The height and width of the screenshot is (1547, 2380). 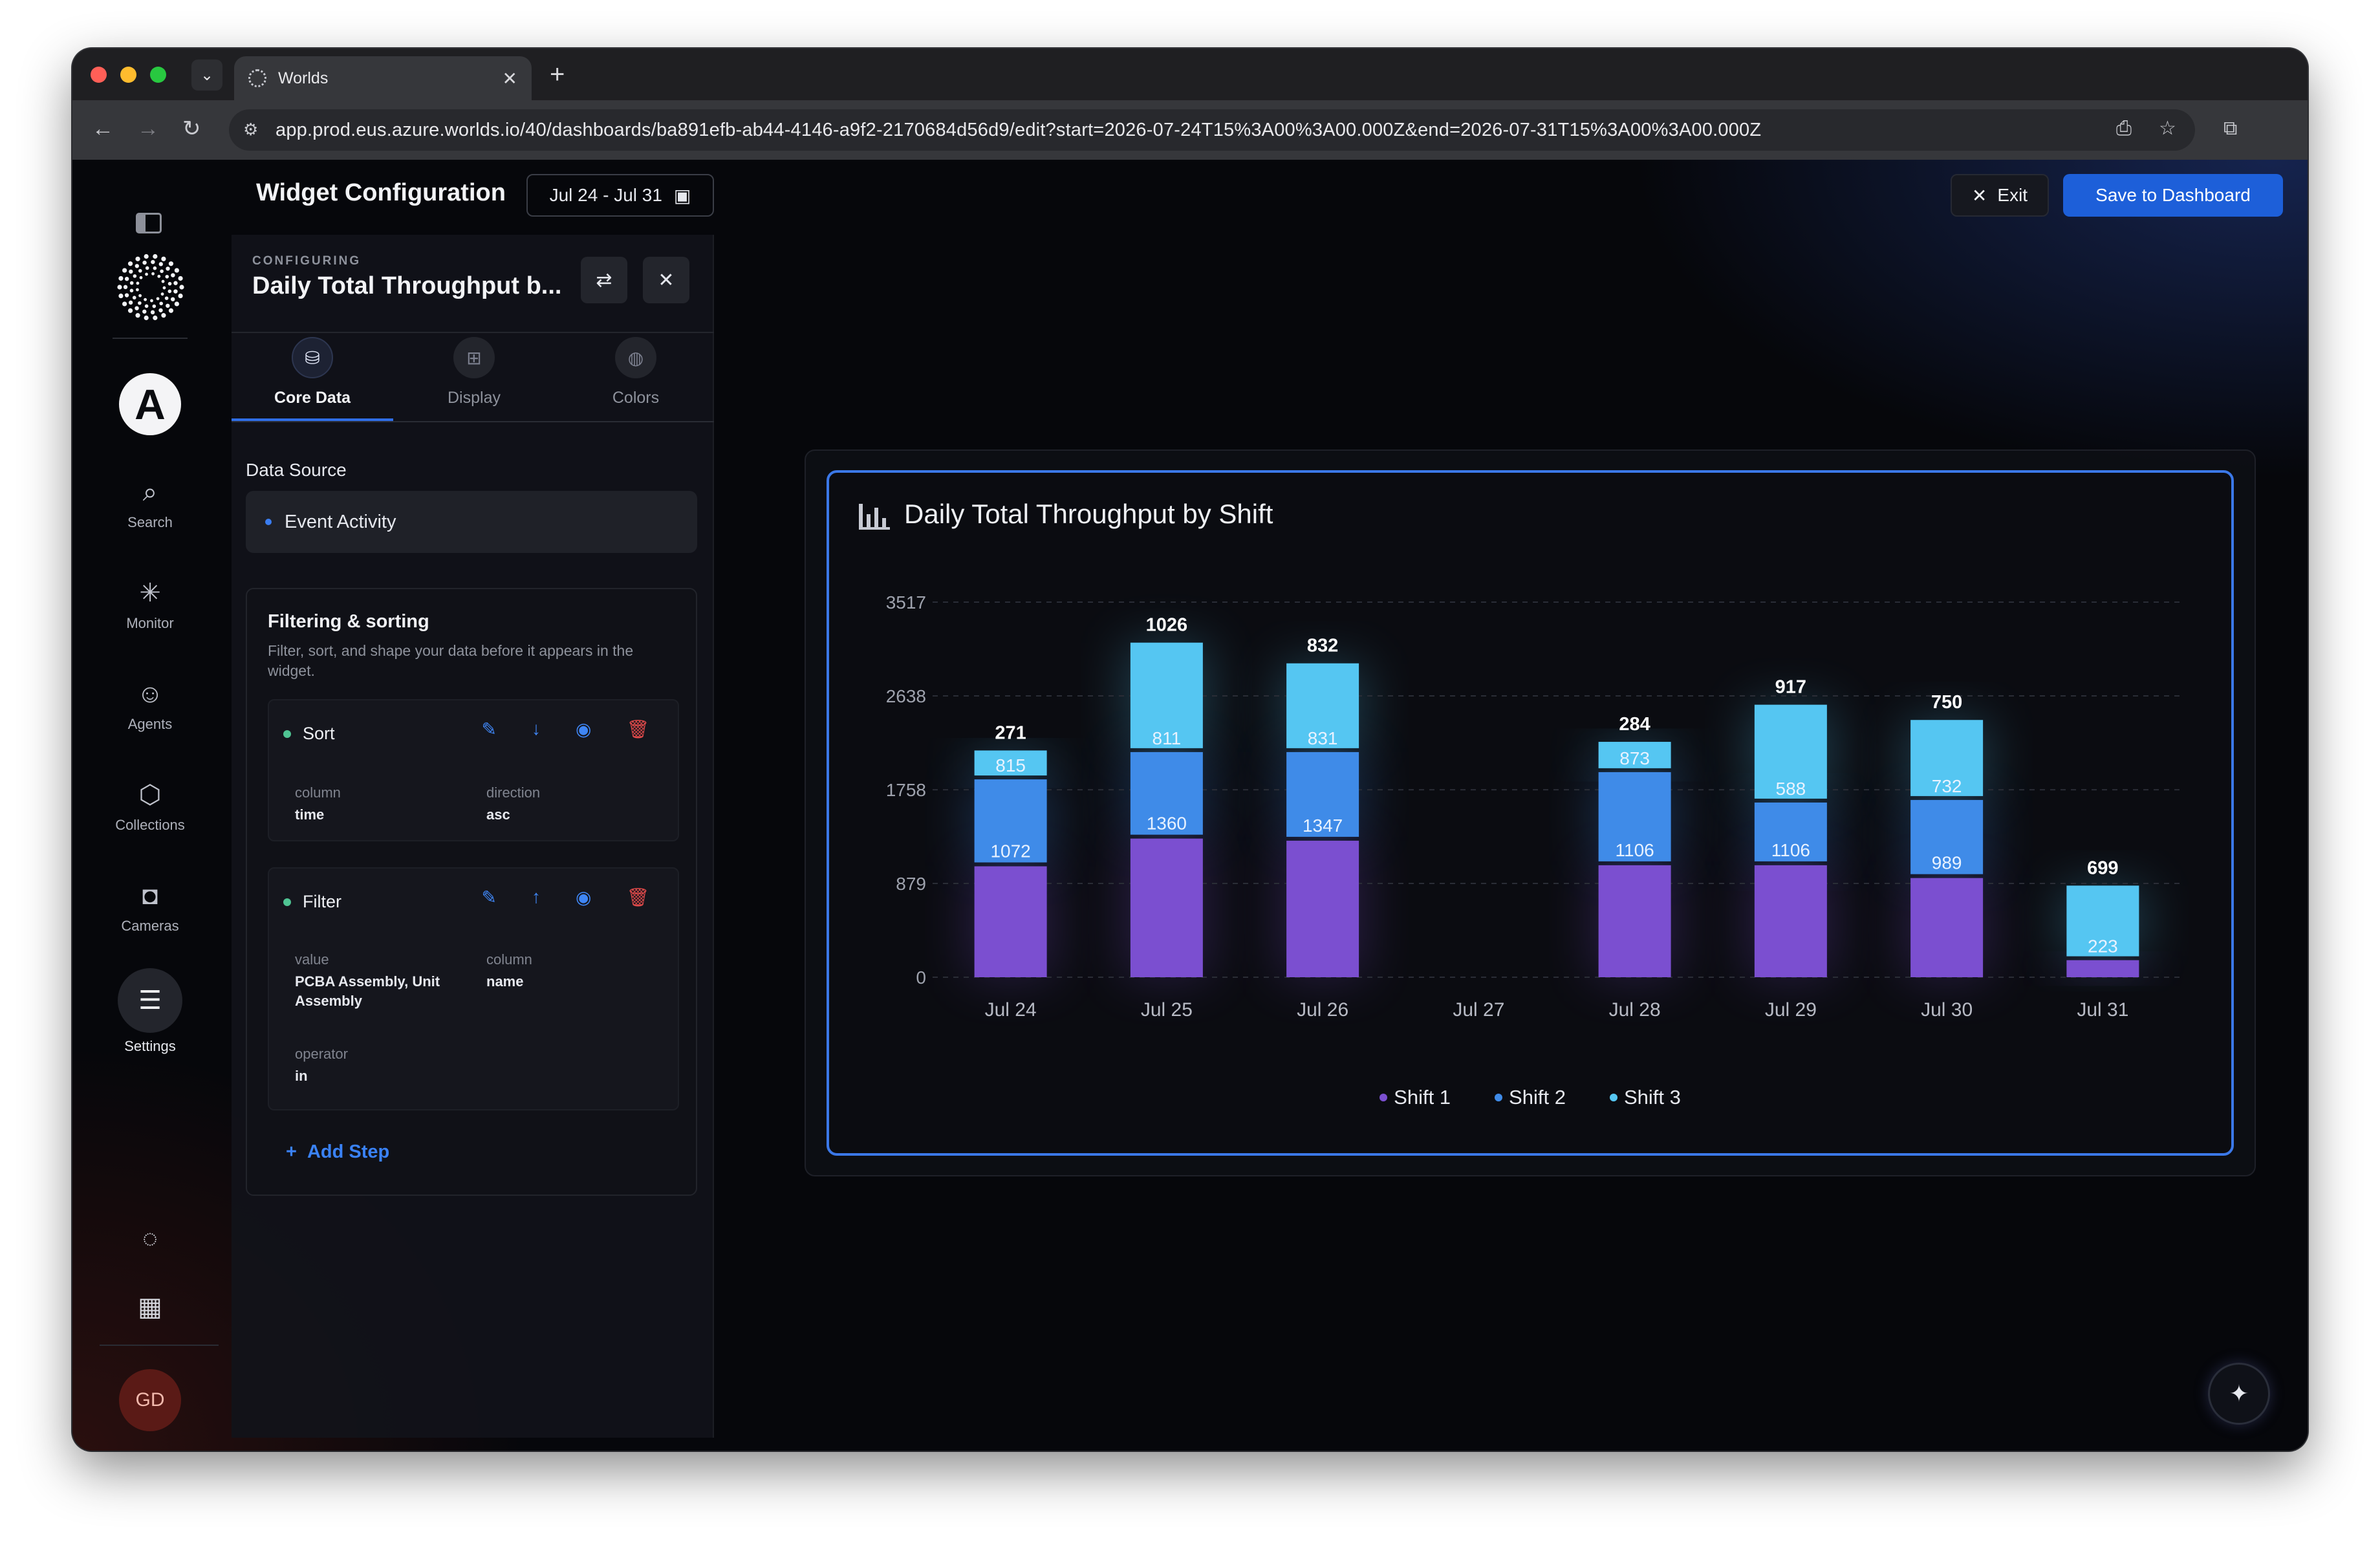 I want to click on nav-settings: ☰ Settings, so click(x=150, y=1020).